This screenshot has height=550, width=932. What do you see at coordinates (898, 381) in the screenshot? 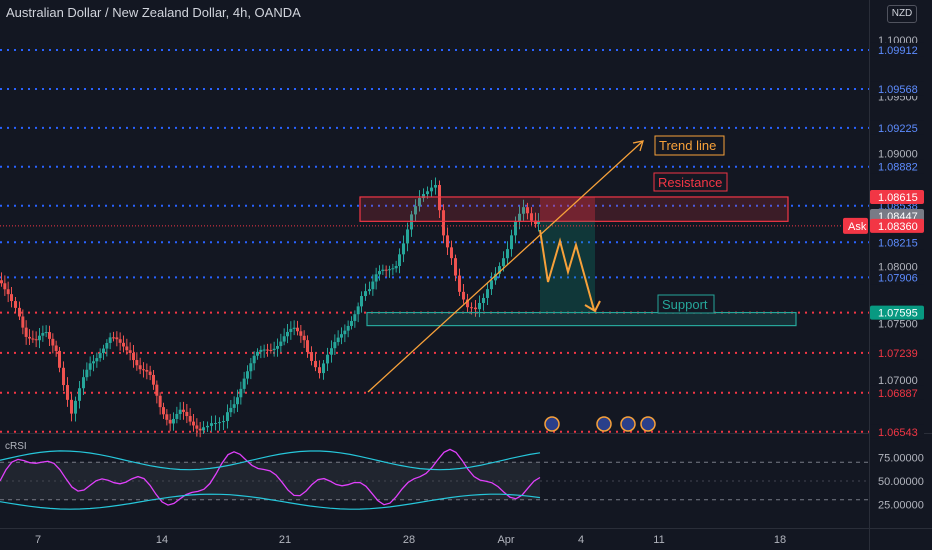
I see `price-tick-label: 1.07000` at bounding box center [898, 381].